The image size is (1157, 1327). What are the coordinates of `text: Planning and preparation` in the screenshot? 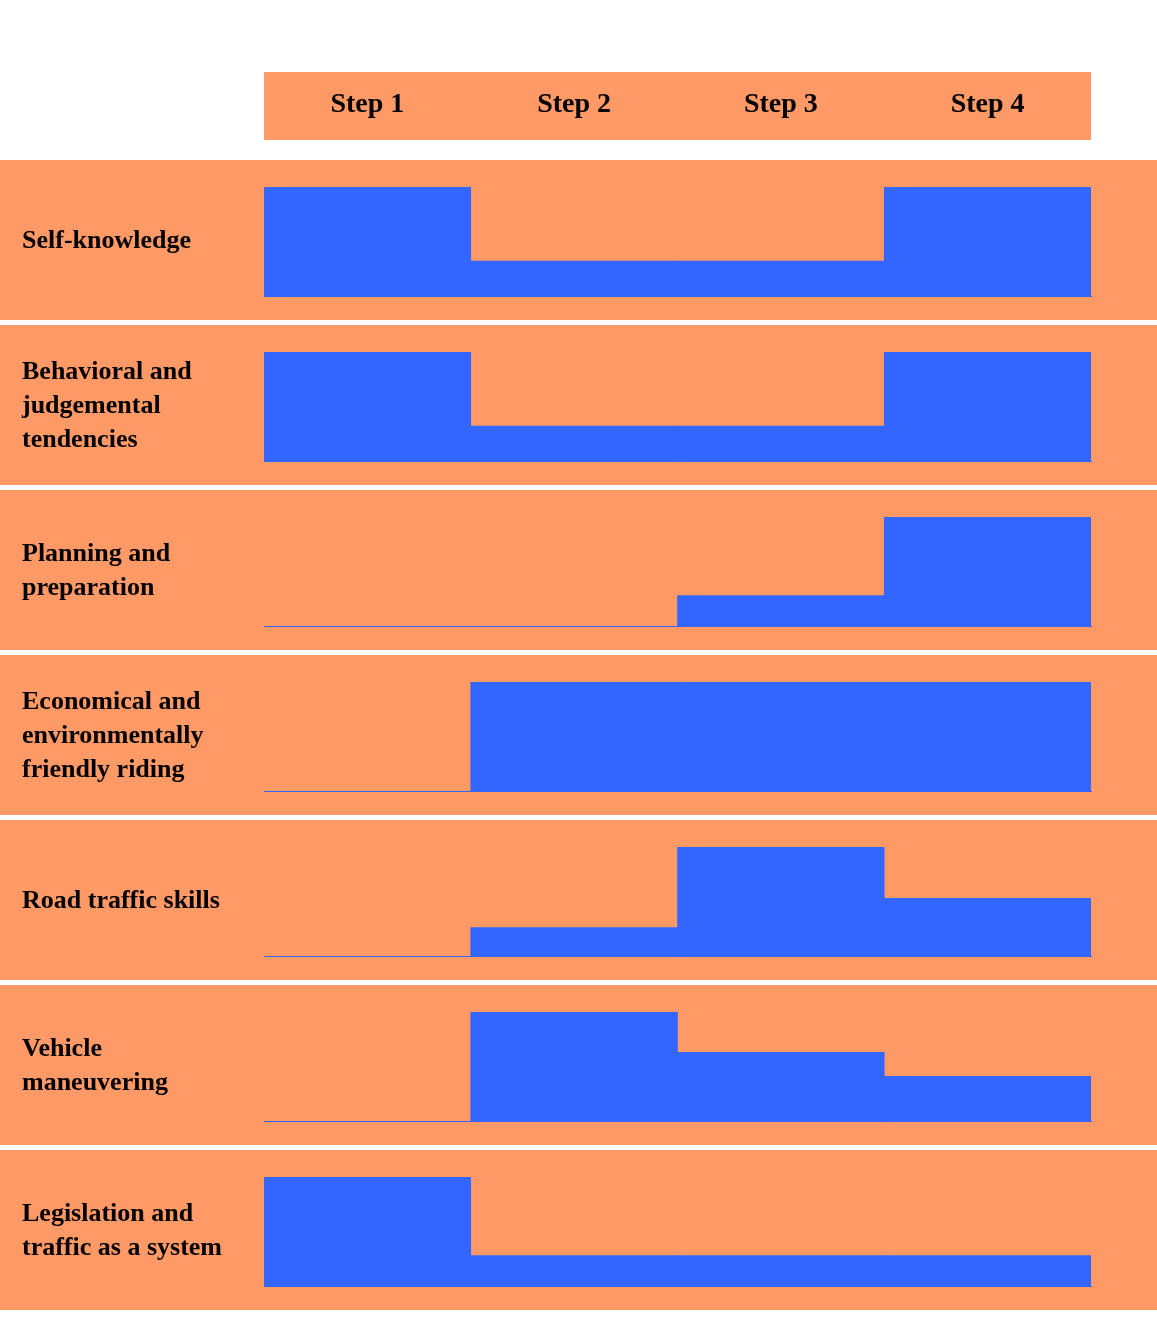 It's located at (130, 570).